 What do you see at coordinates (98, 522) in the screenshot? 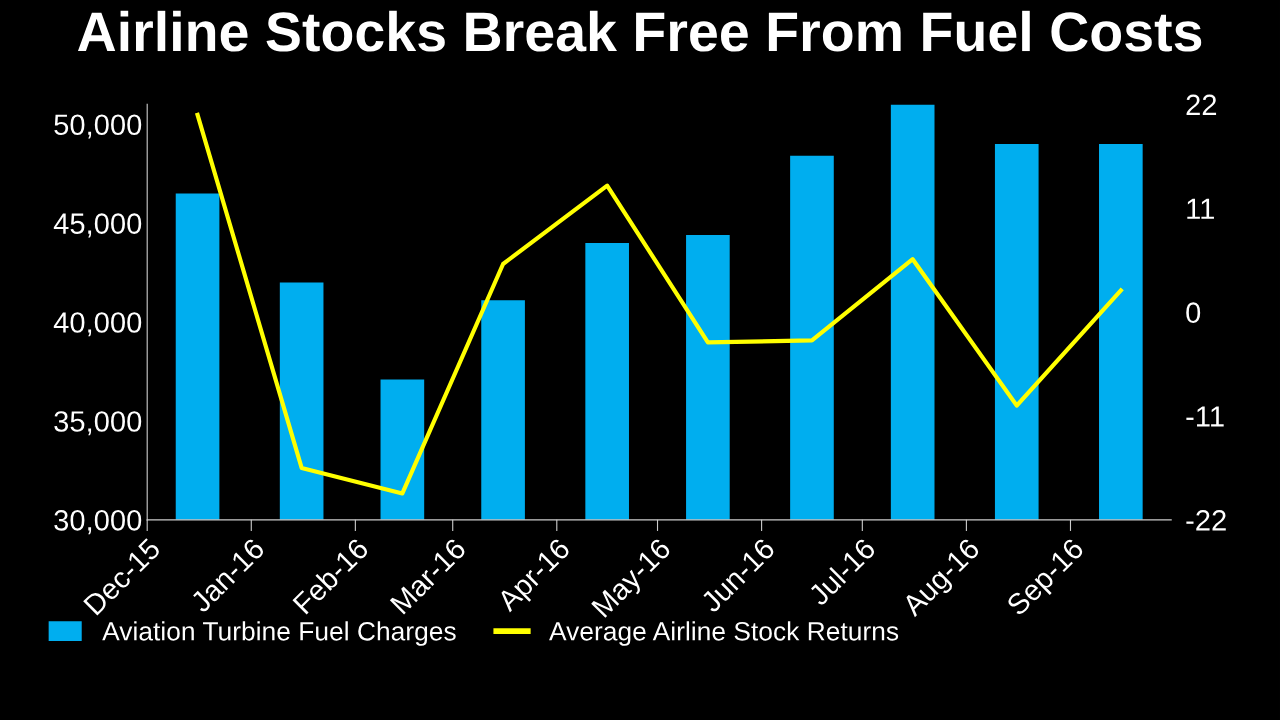
I see `y-tick-label: 30,000` at bounding box center [98, 522].